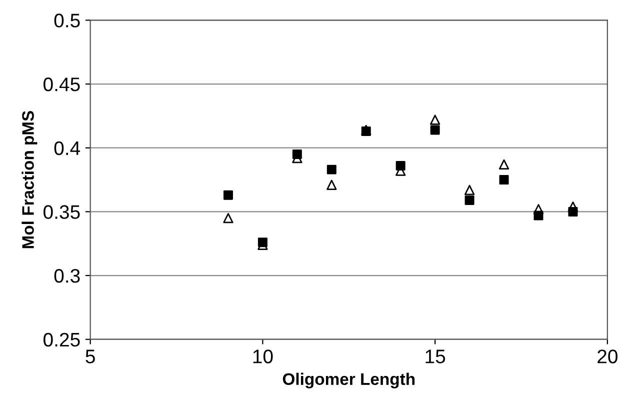  I want to click on y-tick-label: 0.5, so click(67, 21).